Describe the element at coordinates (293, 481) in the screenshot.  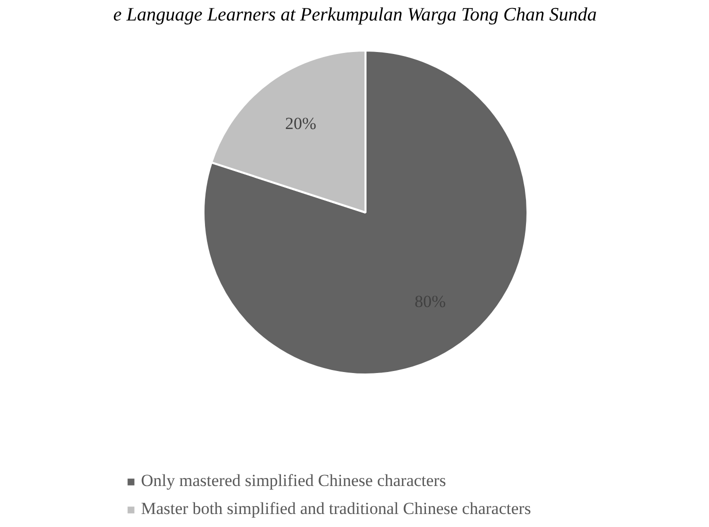
I see `legend-label: Only mastered simplified Chinese characters` at that location.